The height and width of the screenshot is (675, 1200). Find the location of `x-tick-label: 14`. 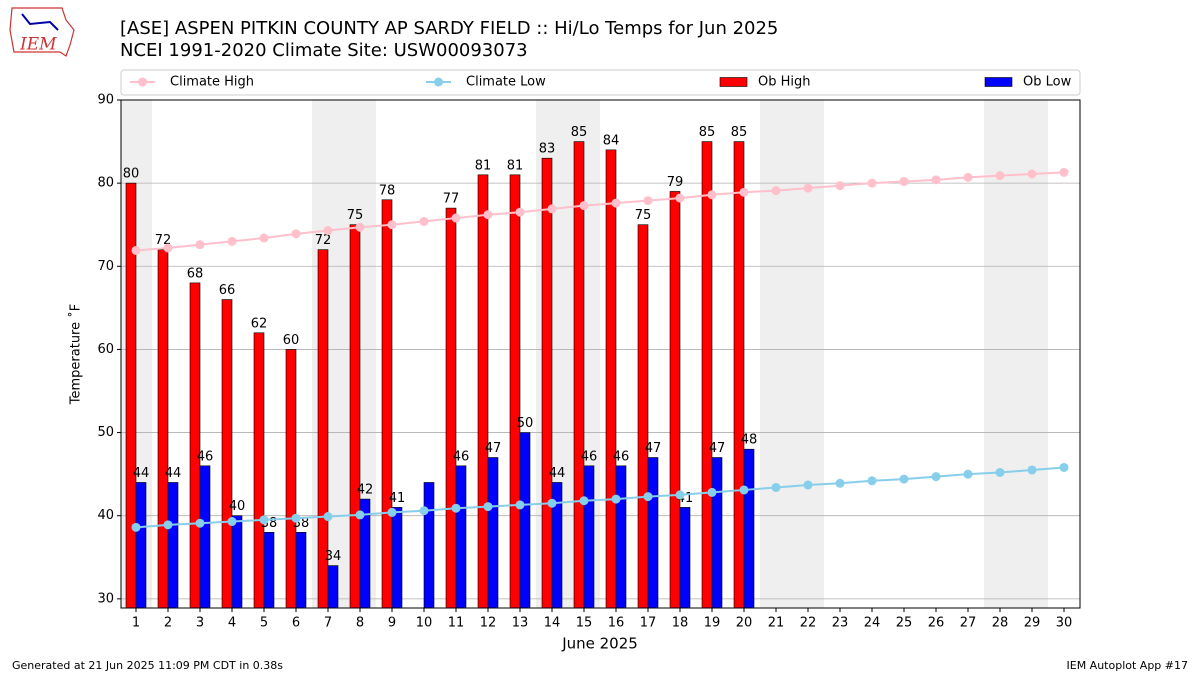

x-tick-label: 14 is located at coordinates (552, 623).